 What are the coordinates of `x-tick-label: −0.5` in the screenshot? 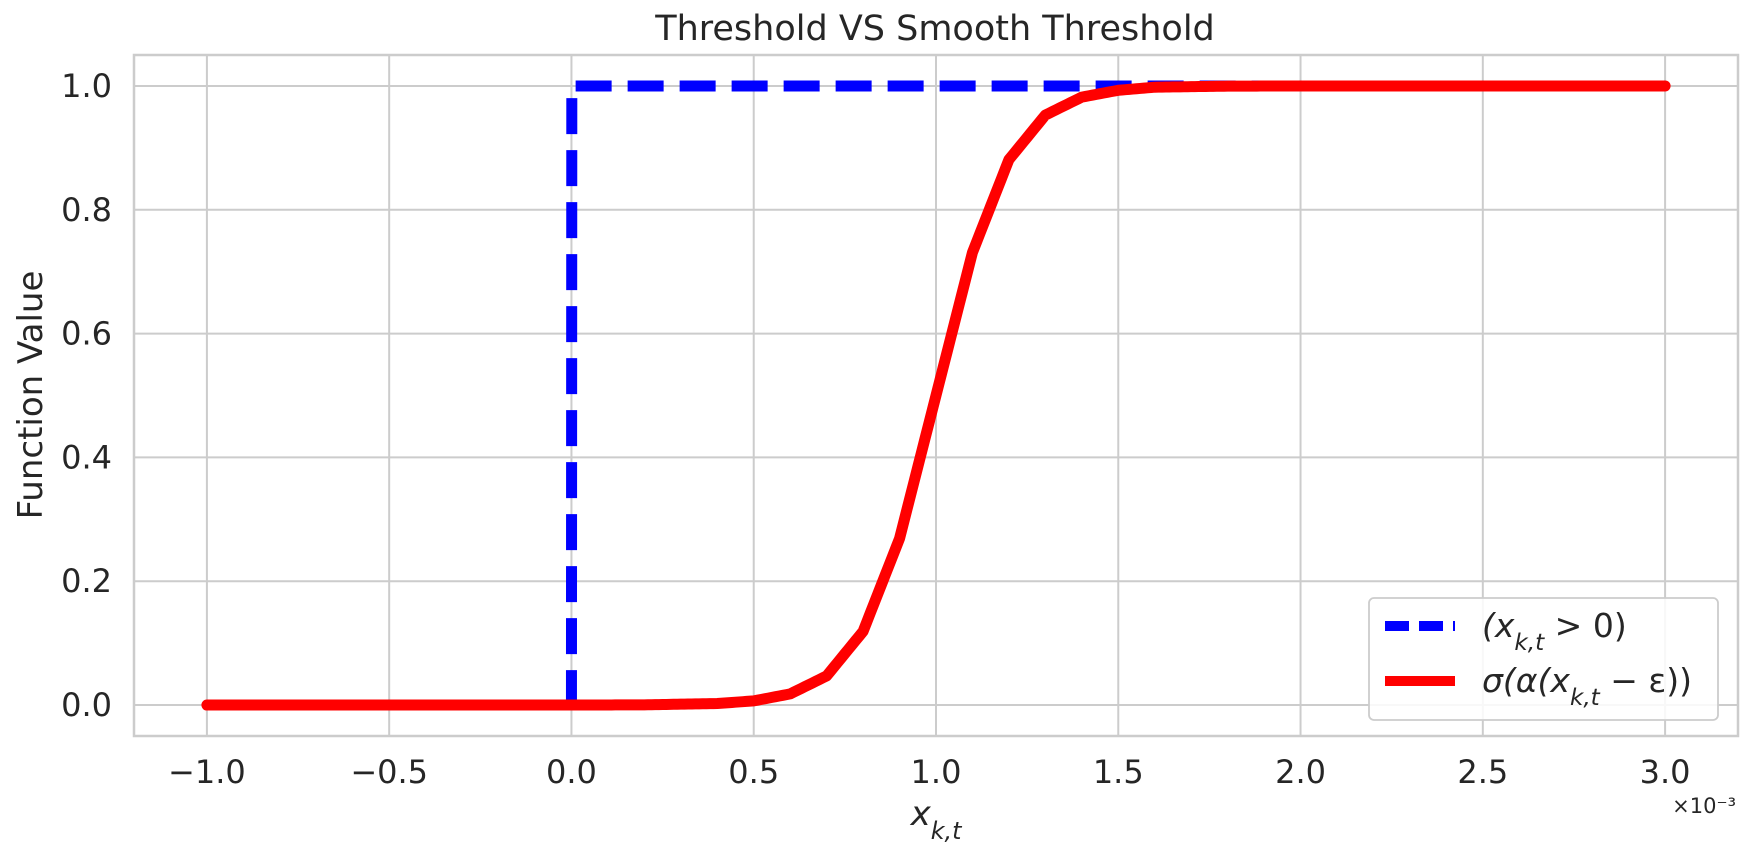 It's located at (389, 772).